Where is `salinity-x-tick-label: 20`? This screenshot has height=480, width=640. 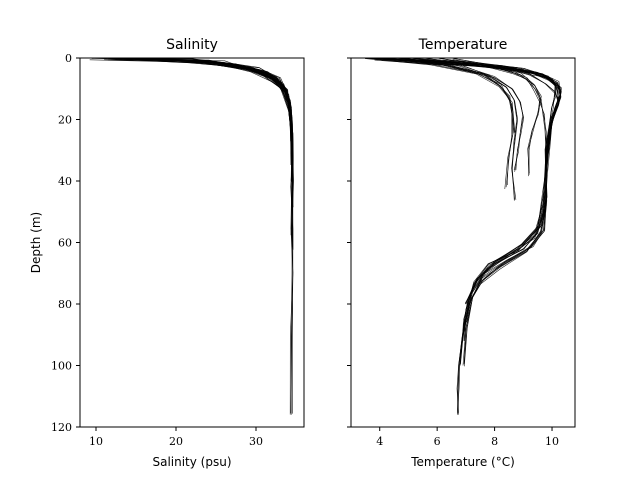 salinity-x-tick-label: 20 is located at coordinates (176, 441).